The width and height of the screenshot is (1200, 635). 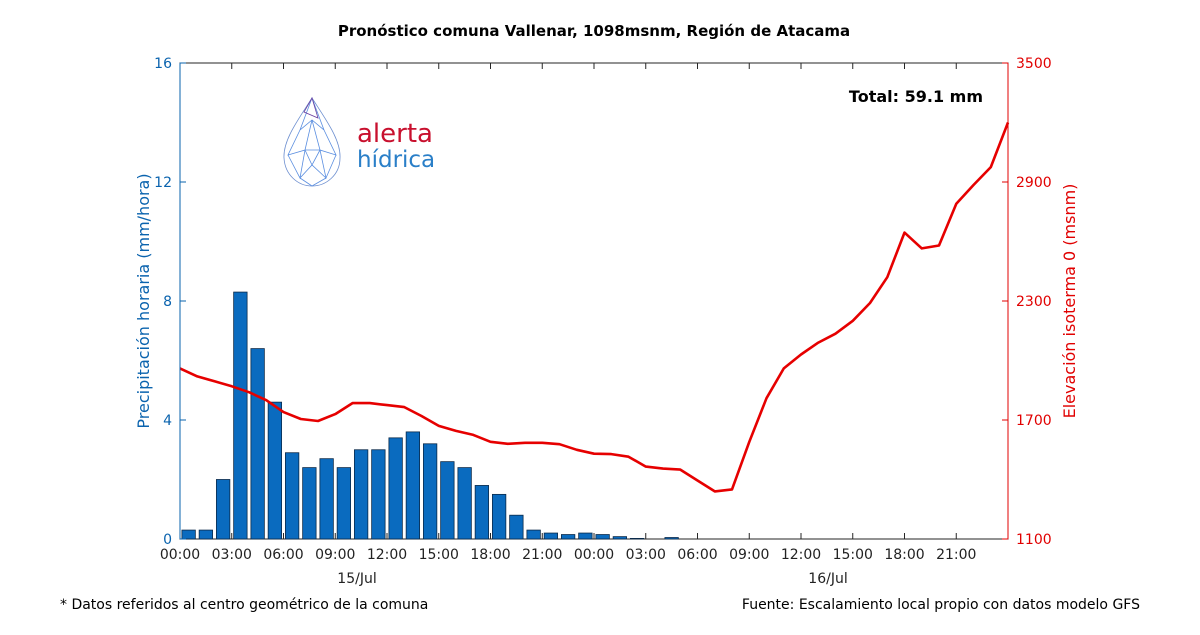 What do you see at coordinates (1069, 301) in the screenshot?
I see `y-axis-right-label: Elevación isoterma 0 (msnm)` at bounding box center [1069, 301].